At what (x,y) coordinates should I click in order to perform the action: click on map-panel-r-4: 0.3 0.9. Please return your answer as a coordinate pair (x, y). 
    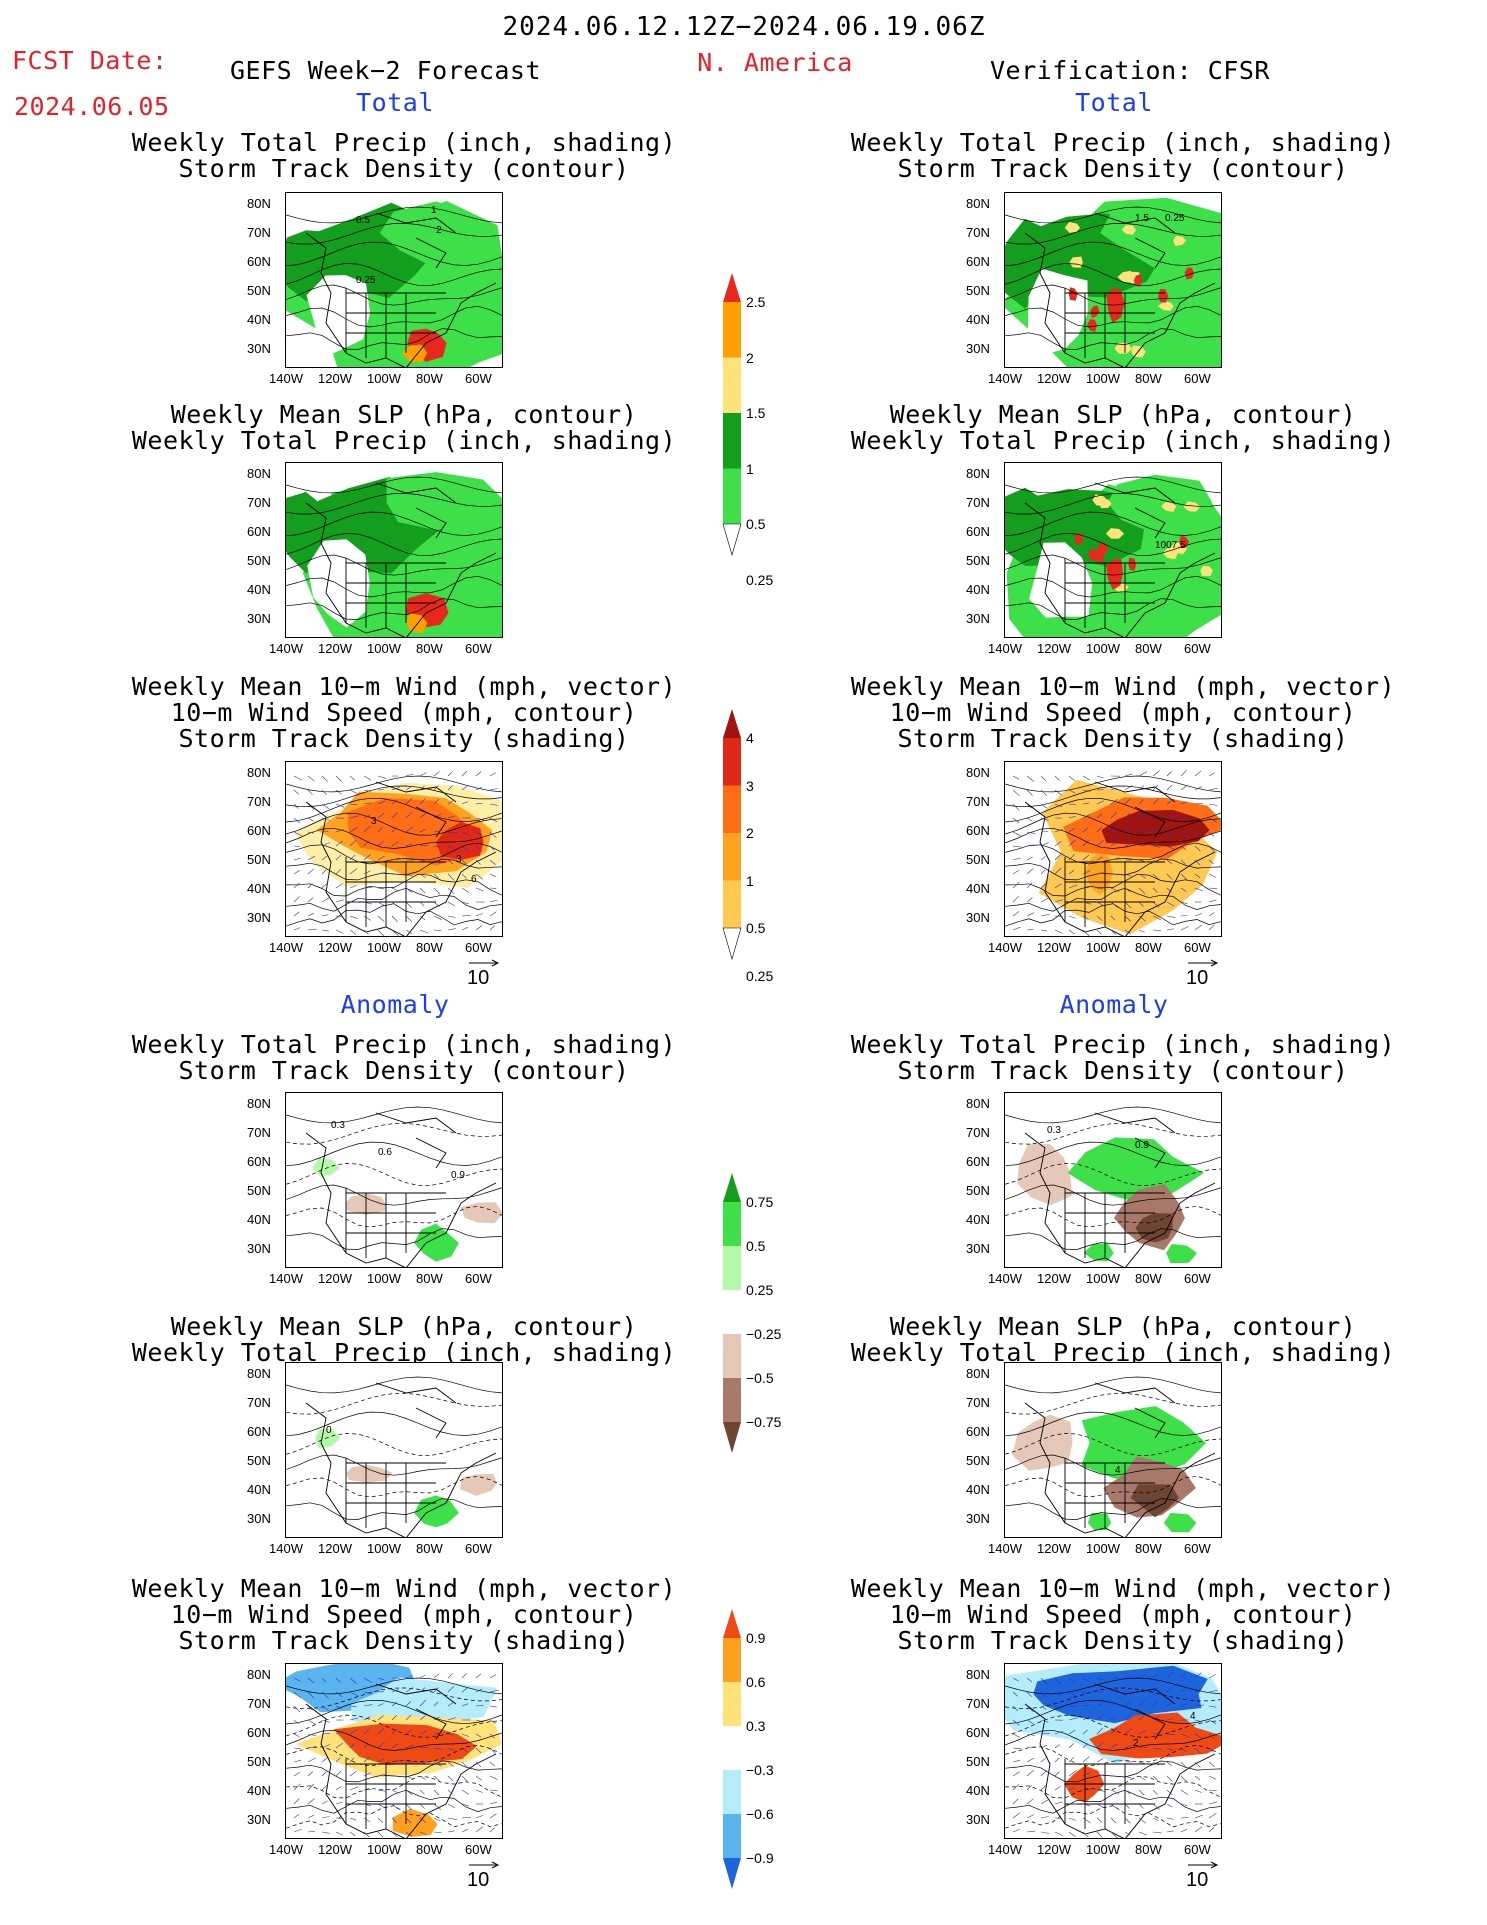
    Looking at the image, I should click on (1113, 1180).